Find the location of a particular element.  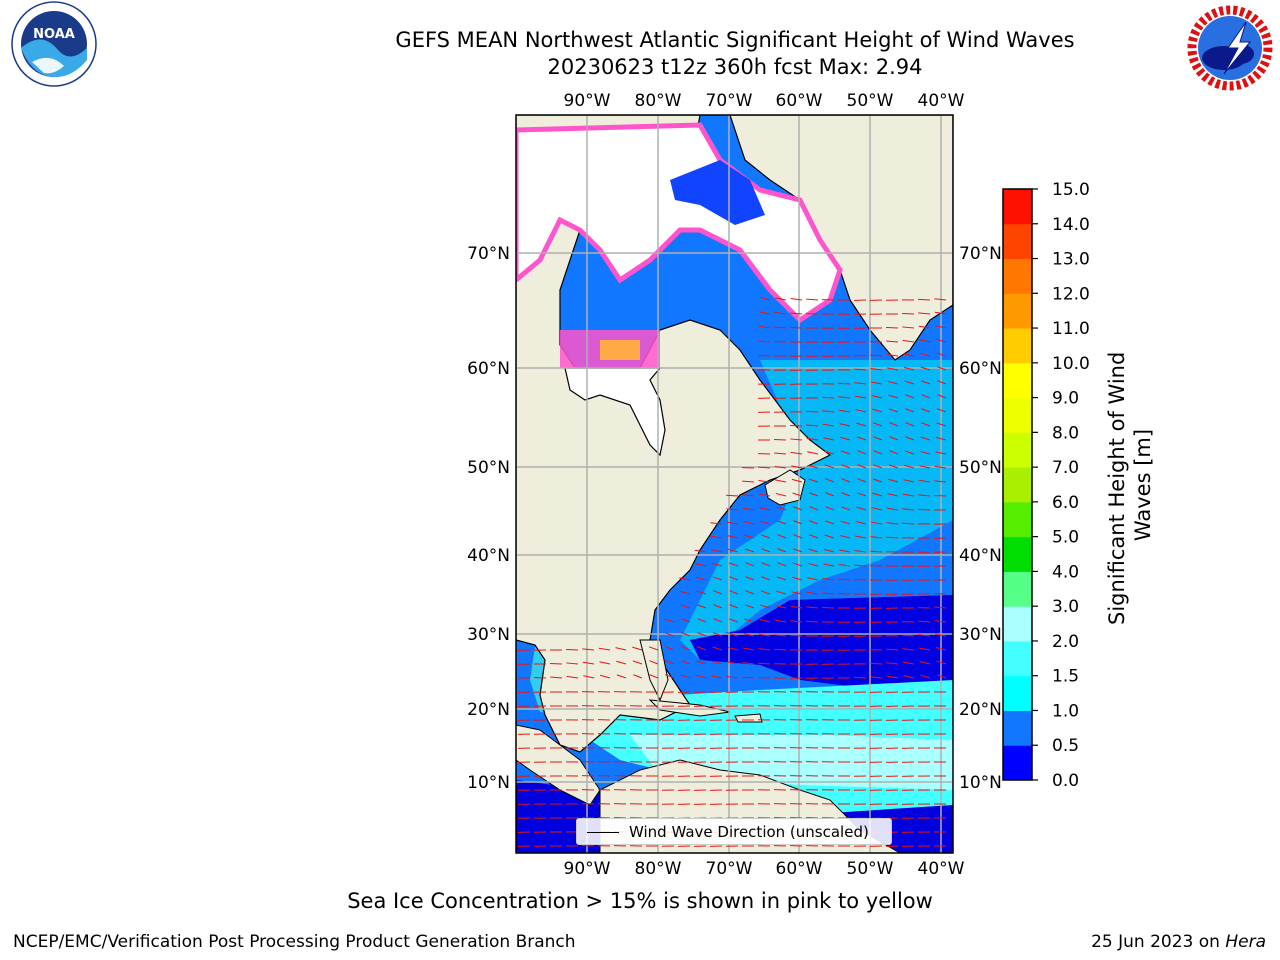

lon-label-top: 50°W is located at coordinates (870, 101).